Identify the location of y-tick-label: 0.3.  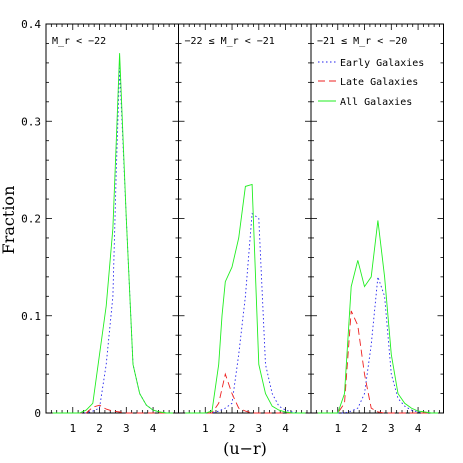
(31, 121).